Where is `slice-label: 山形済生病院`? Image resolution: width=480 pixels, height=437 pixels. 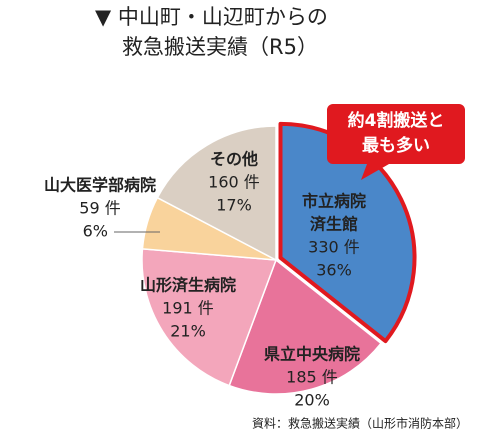 slice-label: 山形済生病院 is located at coordinates (188, 285).